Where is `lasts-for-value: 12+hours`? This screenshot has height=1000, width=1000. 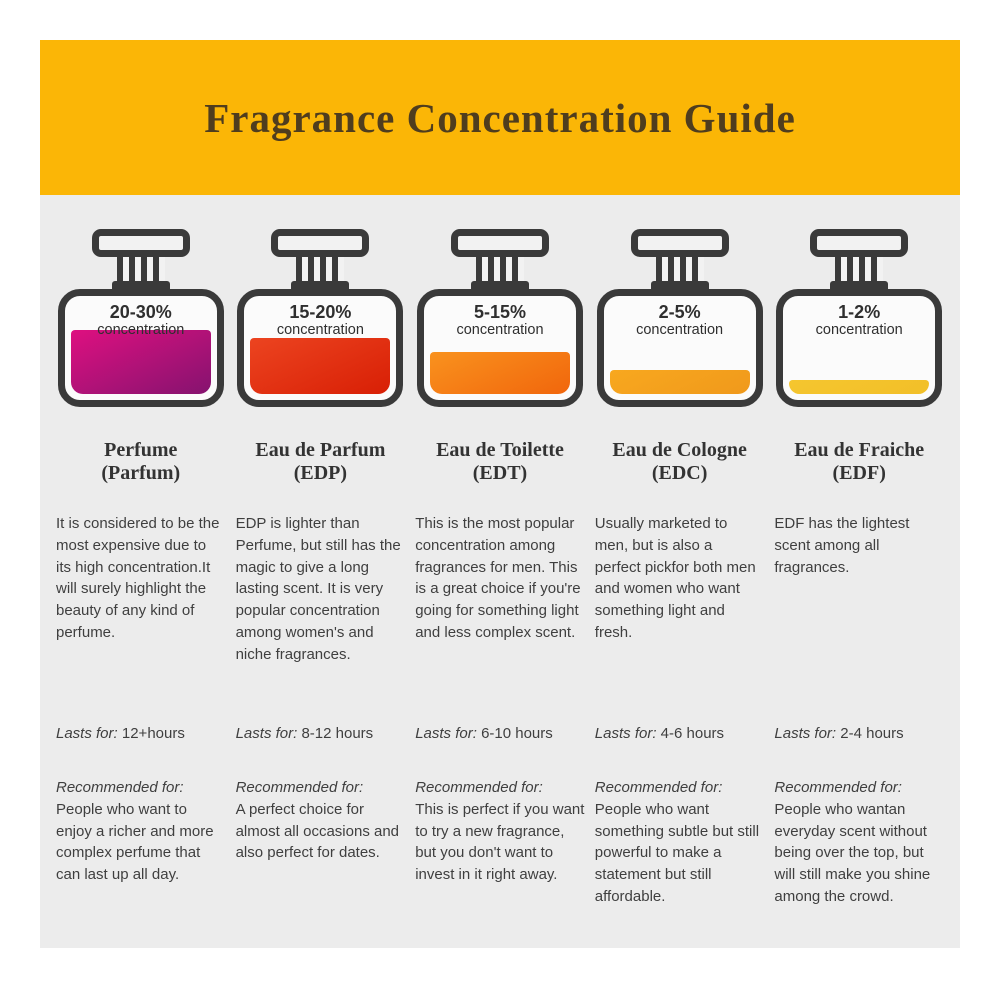
lasts-for-value: 12+hours is located at coordinates (153, 733).